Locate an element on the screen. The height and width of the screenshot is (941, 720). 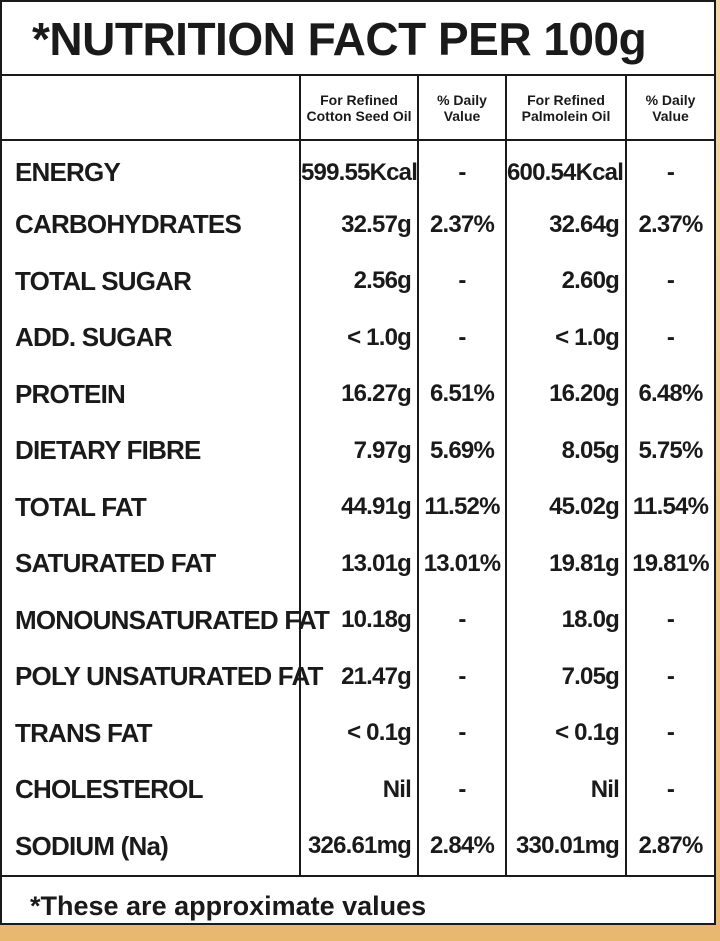
palm-amount: 32.64g is located at coordinates (565, 224).